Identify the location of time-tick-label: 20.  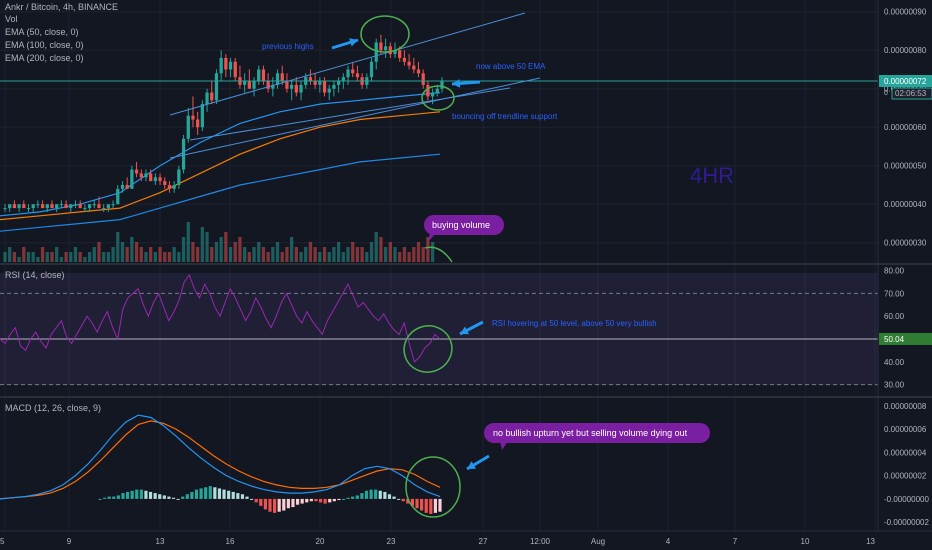
(320, 541).